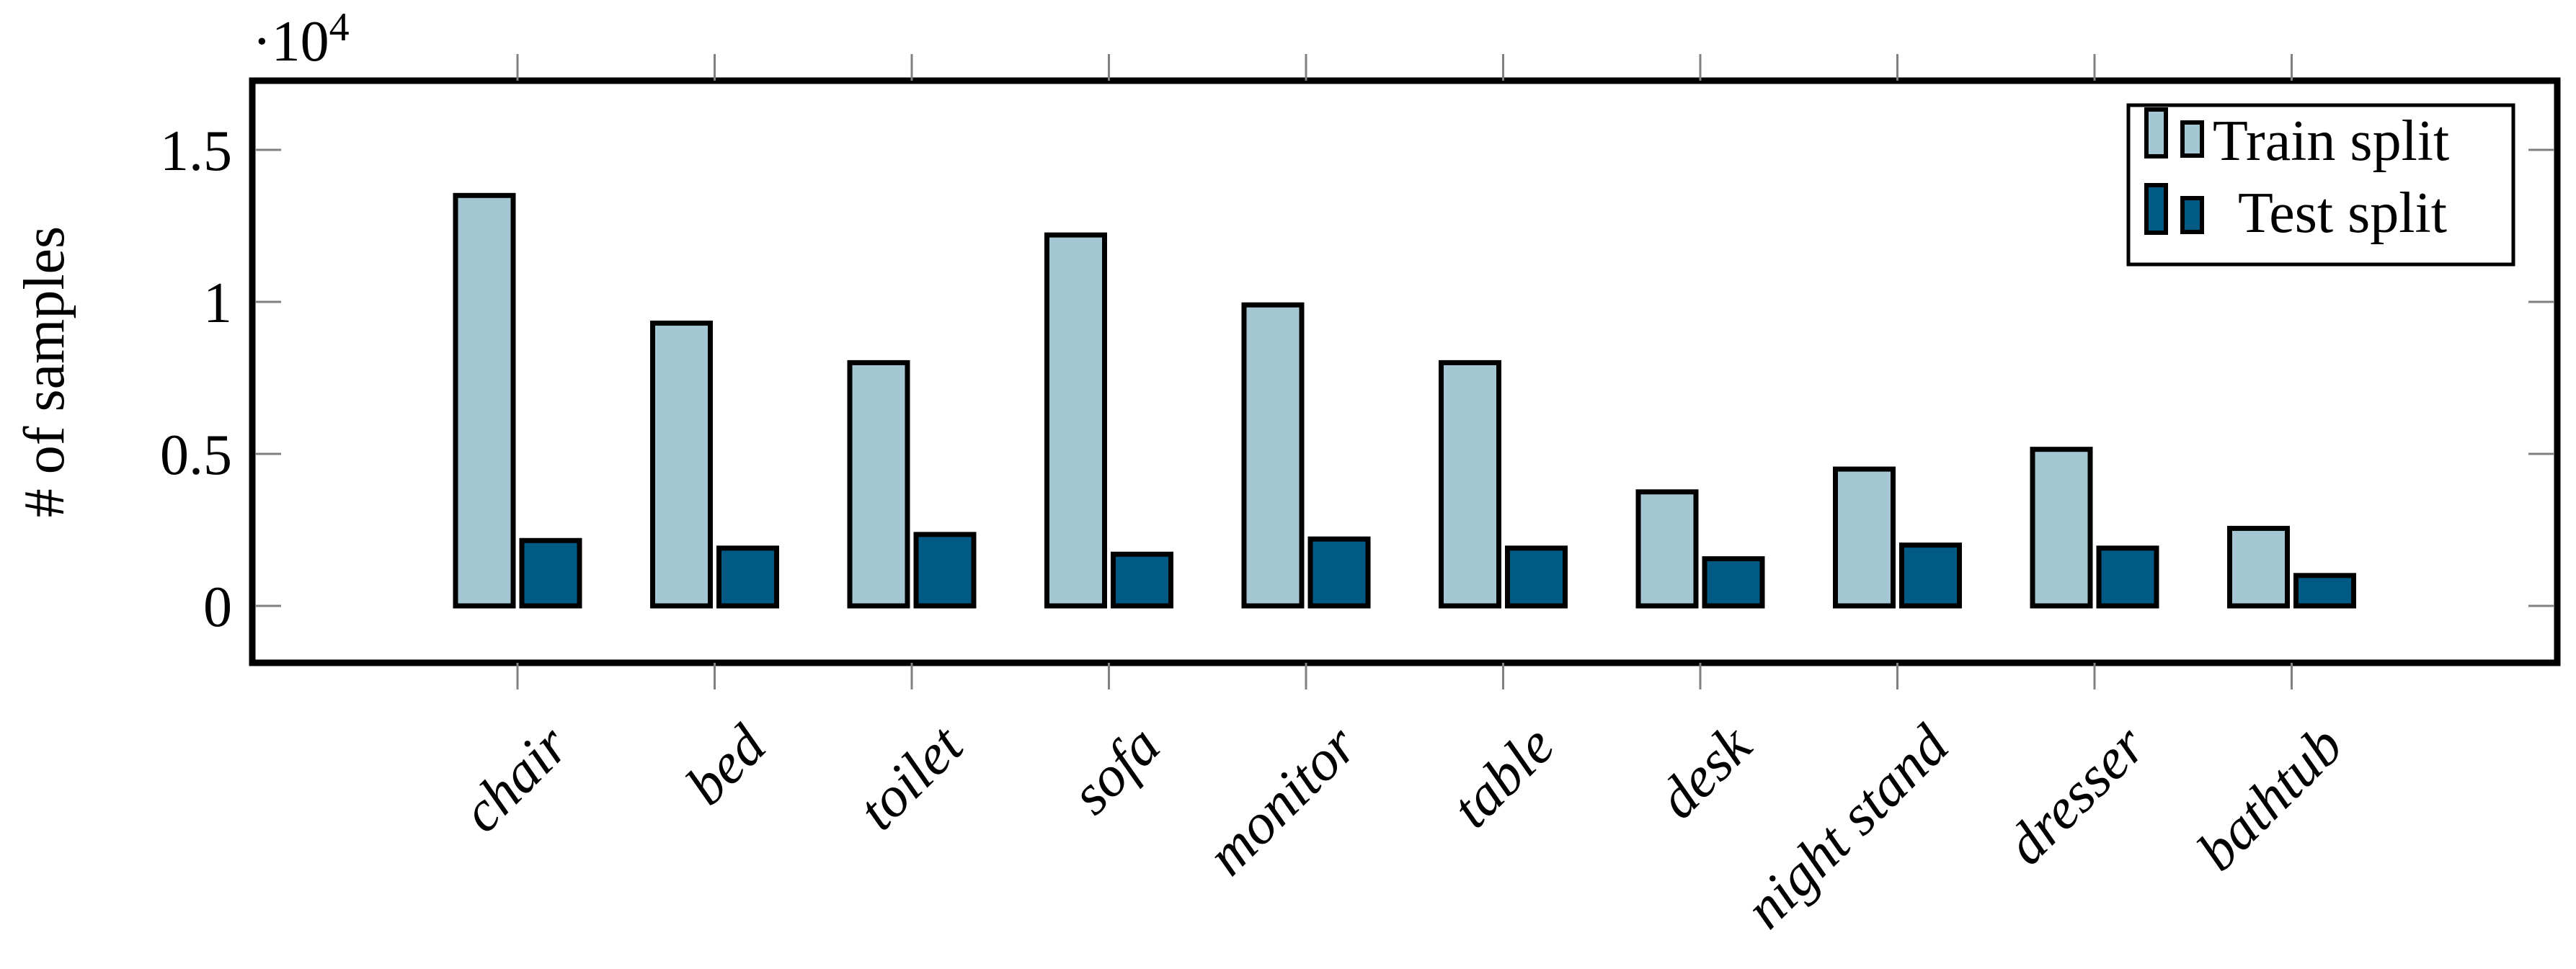 Image resolution: width=2576 pixels, height=969 pixels. I want to click on bar-train-table, so click(1470, 484).